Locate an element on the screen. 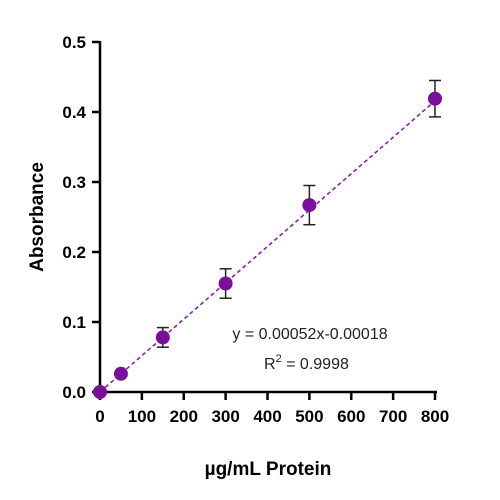 This screenshot has height=500, width=500. x-tick-label: 800 is located at coordinates (435, 416).